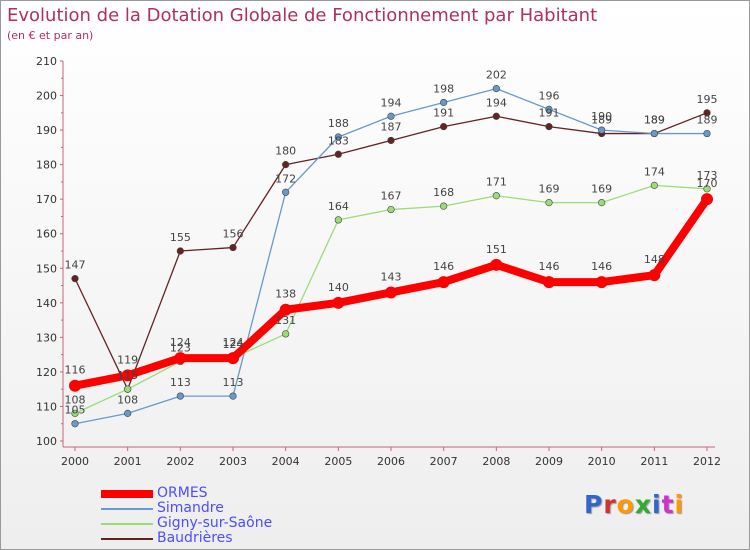 This screenshot has height=550, width=750. Describe the element at coordinates (625, 504) in the screenshot. I see `logo-letter: o` at that location.